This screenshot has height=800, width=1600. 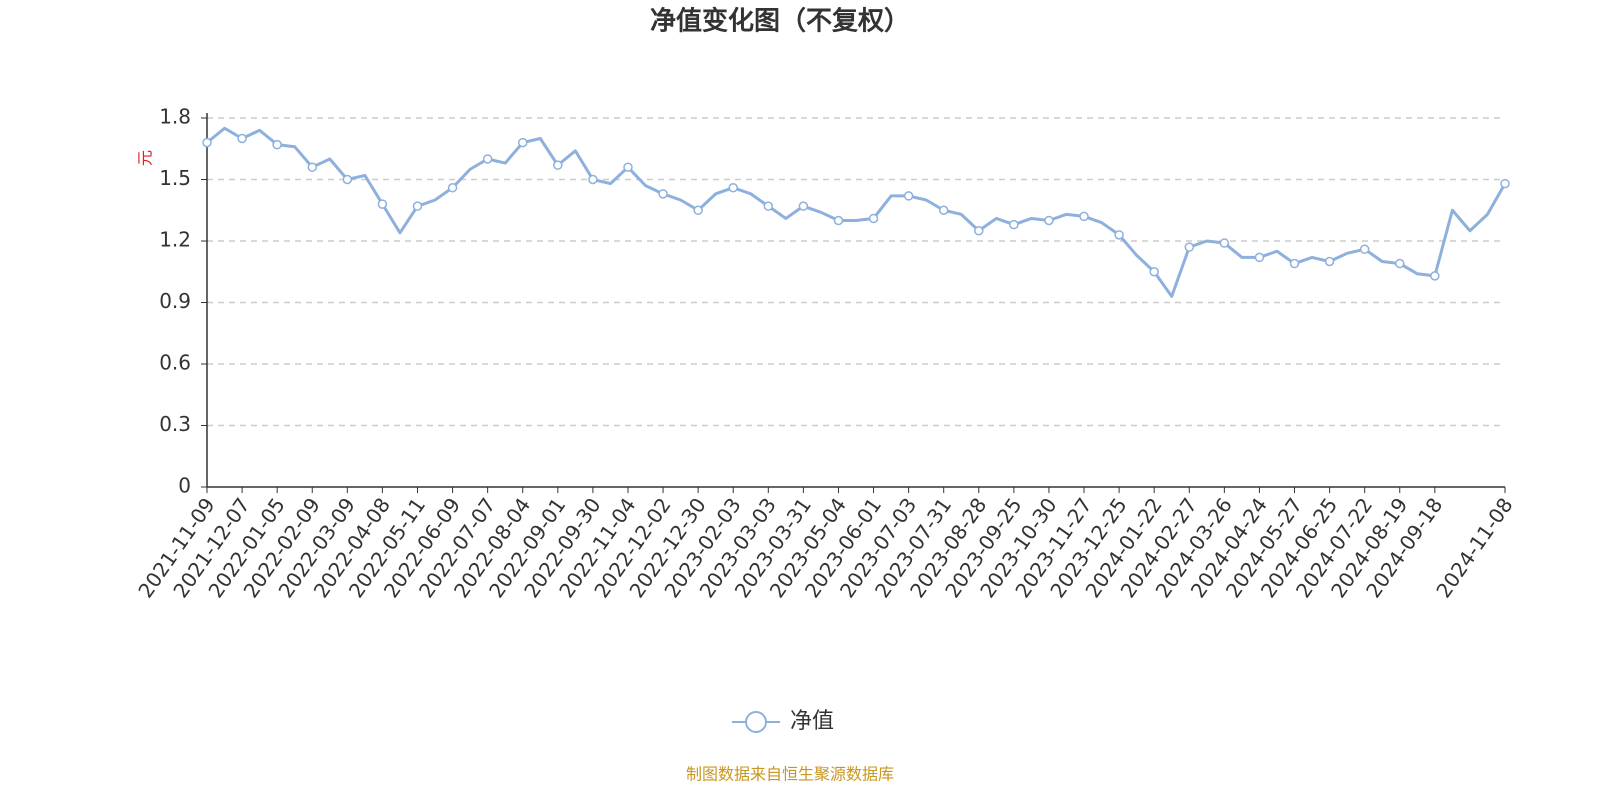 What do you see at coordinates (780, 21) in the screenshot?
I see `chart-title: 净值变化图（不复权）` at bounding box center [780, 21].